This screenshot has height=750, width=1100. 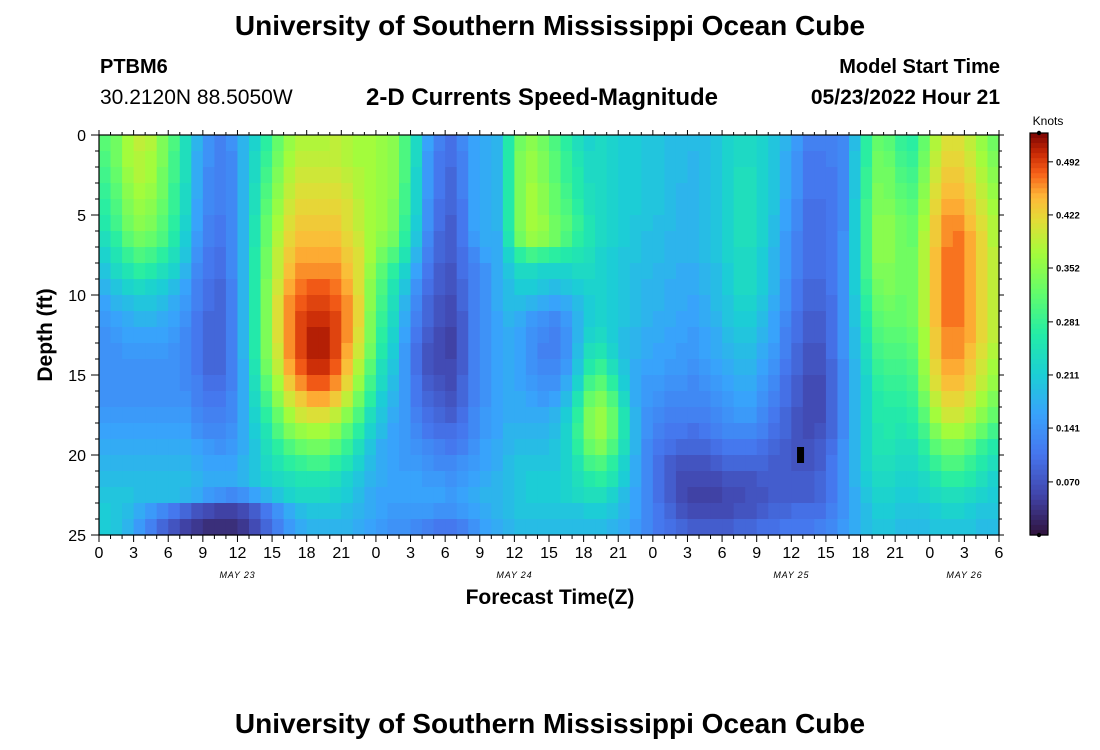 What do you see at coordinates (238, 553) in the screenshot?
I see `x-tick-label: 12` at bounding box center [238, 553].